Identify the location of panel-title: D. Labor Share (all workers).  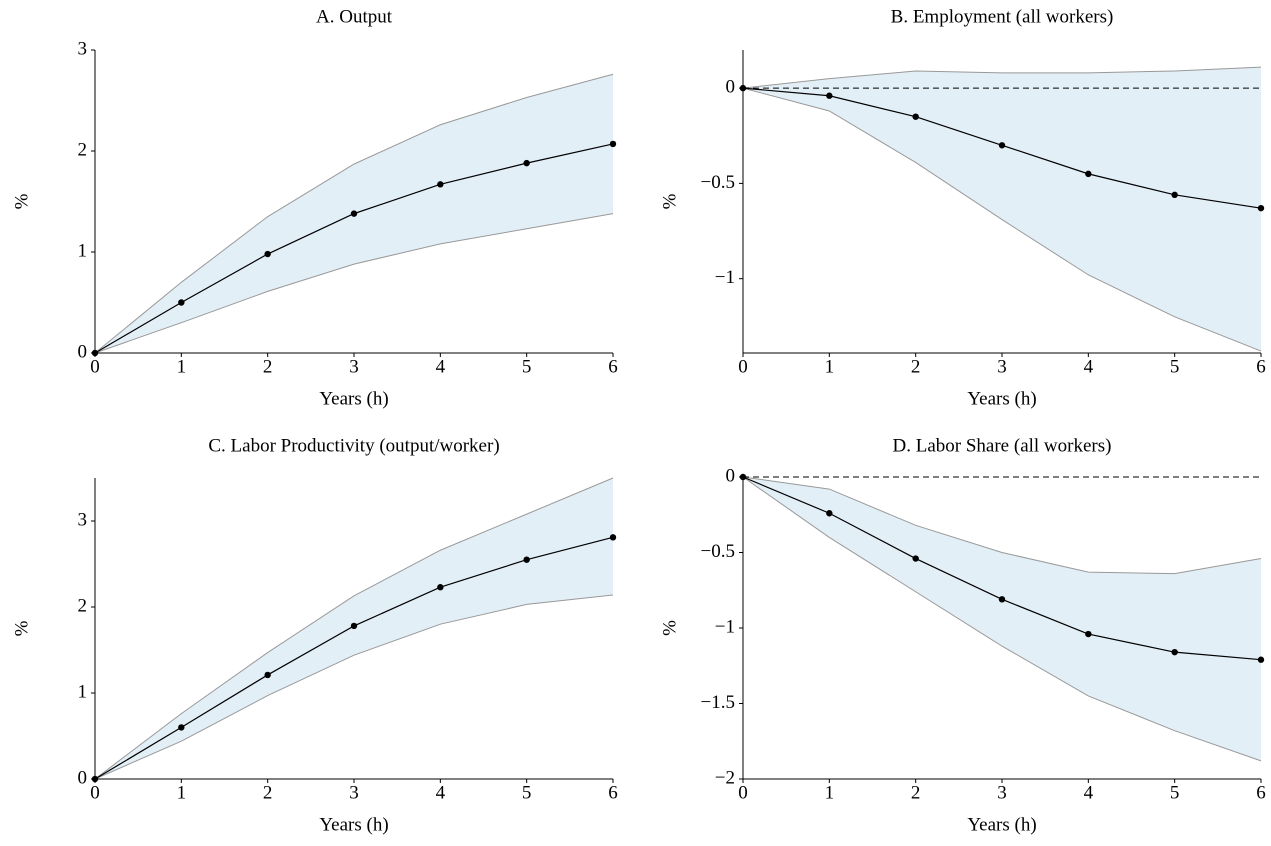
(1002, 445).